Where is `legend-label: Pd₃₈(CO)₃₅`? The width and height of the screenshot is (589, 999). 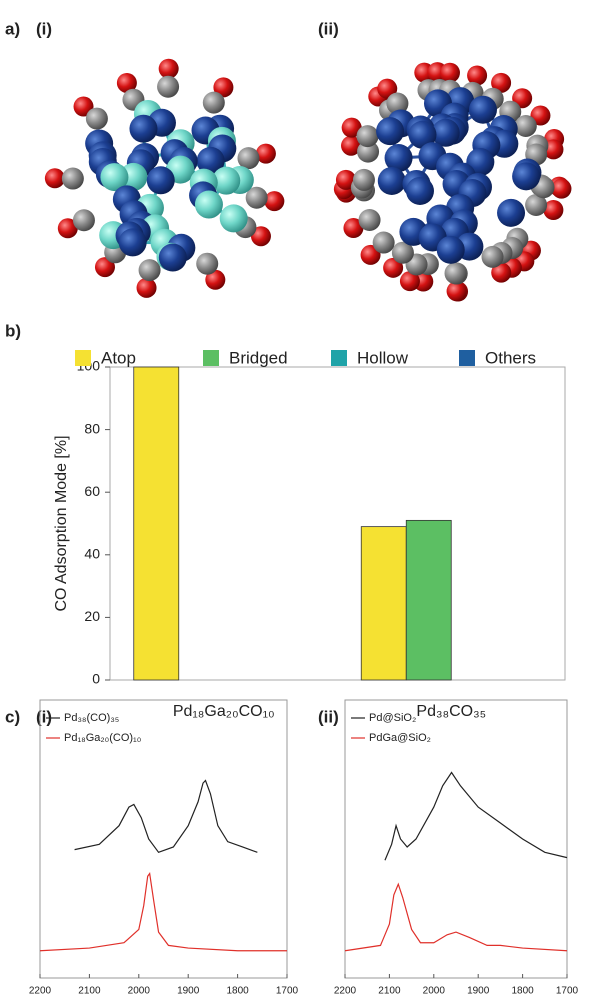 legend-label: Pd₃₈(CO)₃₅ is located at coordinates (91, 718).